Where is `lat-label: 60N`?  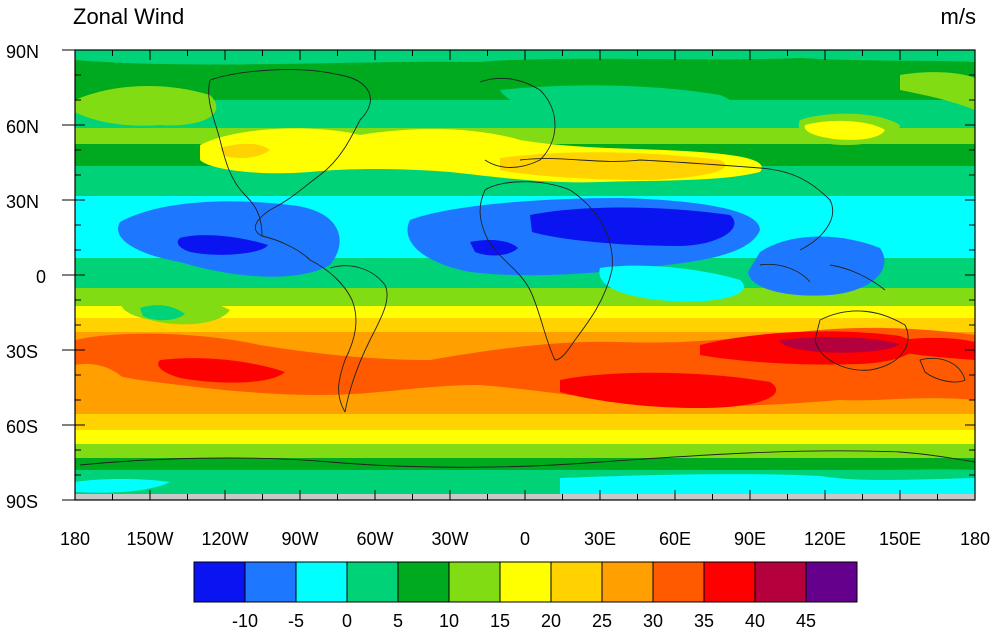 lat-label: 60N is located at coordinates (22, 127).